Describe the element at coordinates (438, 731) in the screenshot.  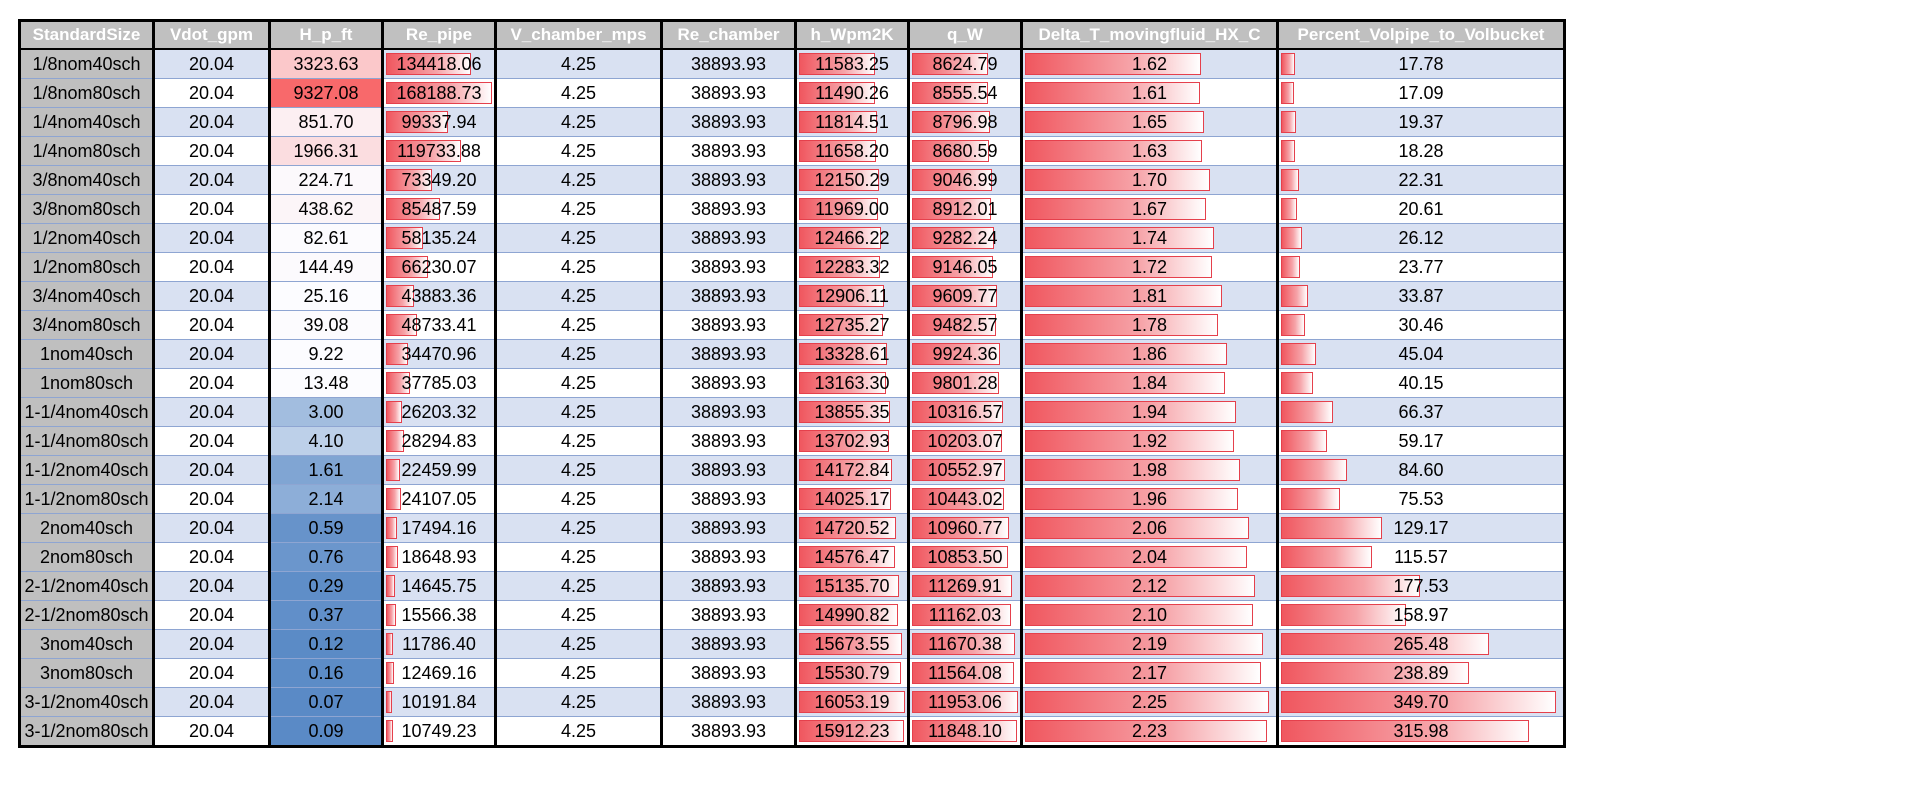
I see `cell-re-pipe: 10749.23` at that location.